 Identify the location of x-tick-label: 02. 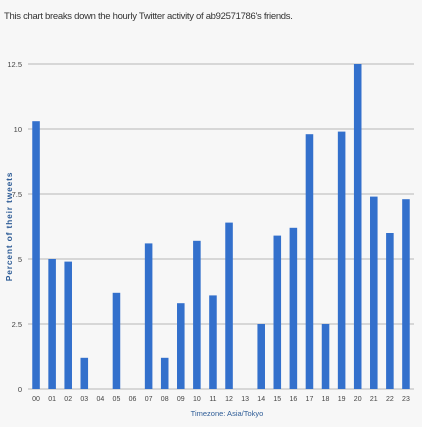
(68, 399).